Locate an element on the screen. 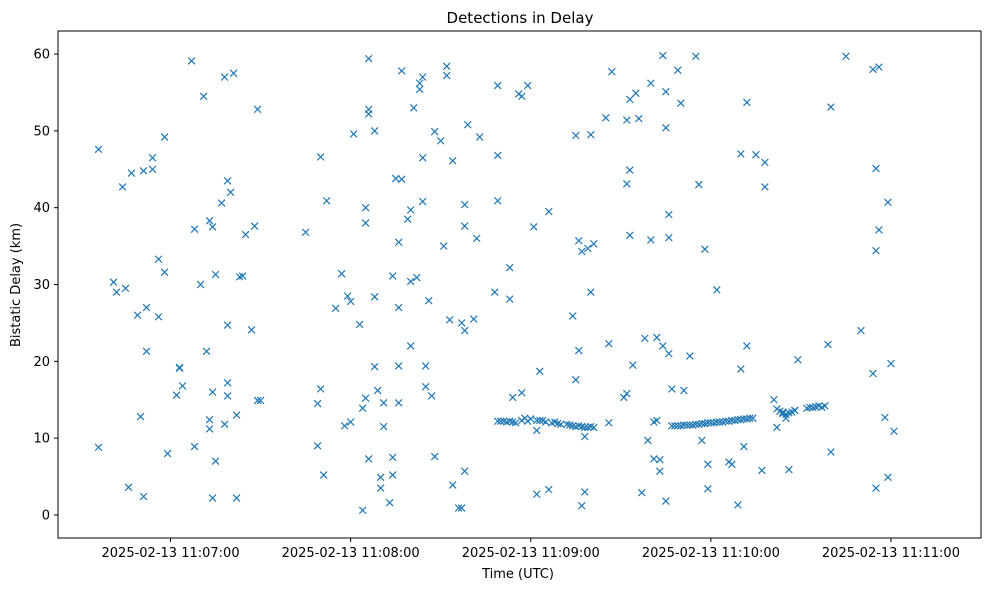  y-tick-label: 0 is located at coordinates (46, 515).